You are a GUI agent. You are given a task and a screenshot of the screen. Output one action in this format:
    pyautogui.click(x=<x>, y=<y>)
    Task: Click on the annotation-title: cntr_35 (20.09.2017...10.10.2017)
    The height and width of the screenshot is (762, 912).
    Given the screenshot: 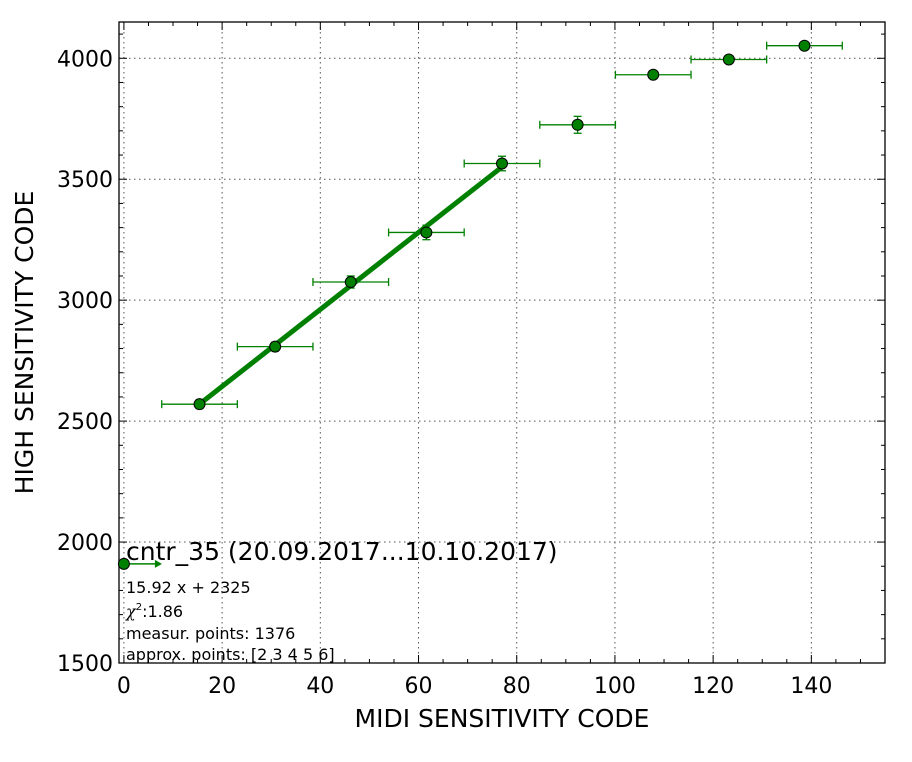 What is the action you would take?
    pyautogui.click(x=342, y=551)
    